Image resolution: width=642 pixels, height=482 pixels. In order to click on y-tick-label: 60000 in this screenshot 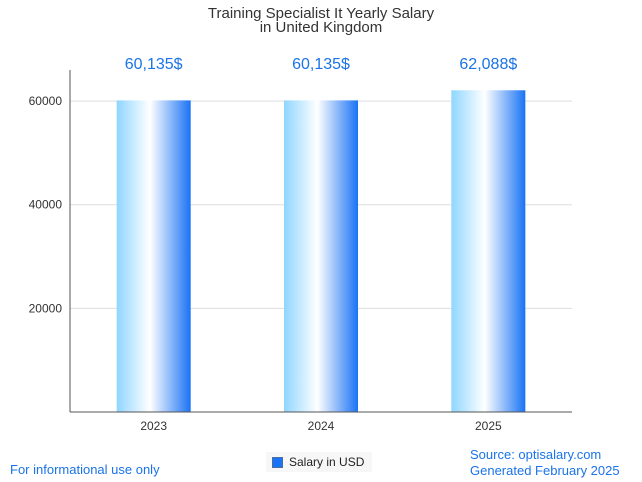, I will do `click(46, 101)`.